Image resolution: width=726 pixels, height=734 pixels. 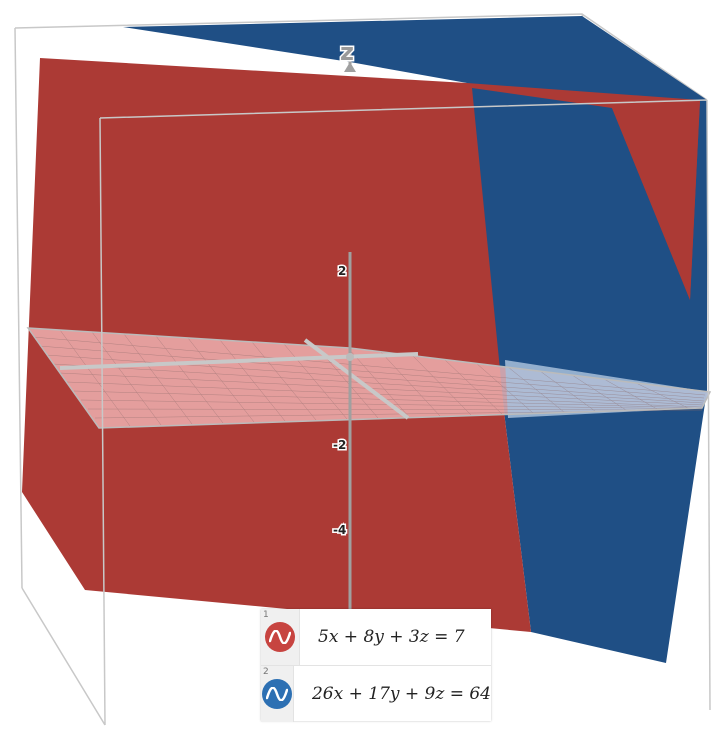 I want to click on xy-plane, so click(x=369, y=378).